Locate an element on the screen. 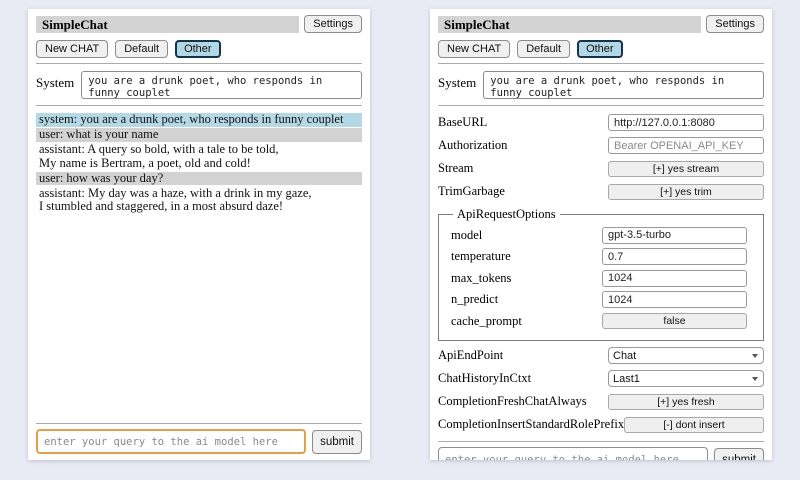  cache-prompt-toggle-button: false is located at coordinates (674, 321).